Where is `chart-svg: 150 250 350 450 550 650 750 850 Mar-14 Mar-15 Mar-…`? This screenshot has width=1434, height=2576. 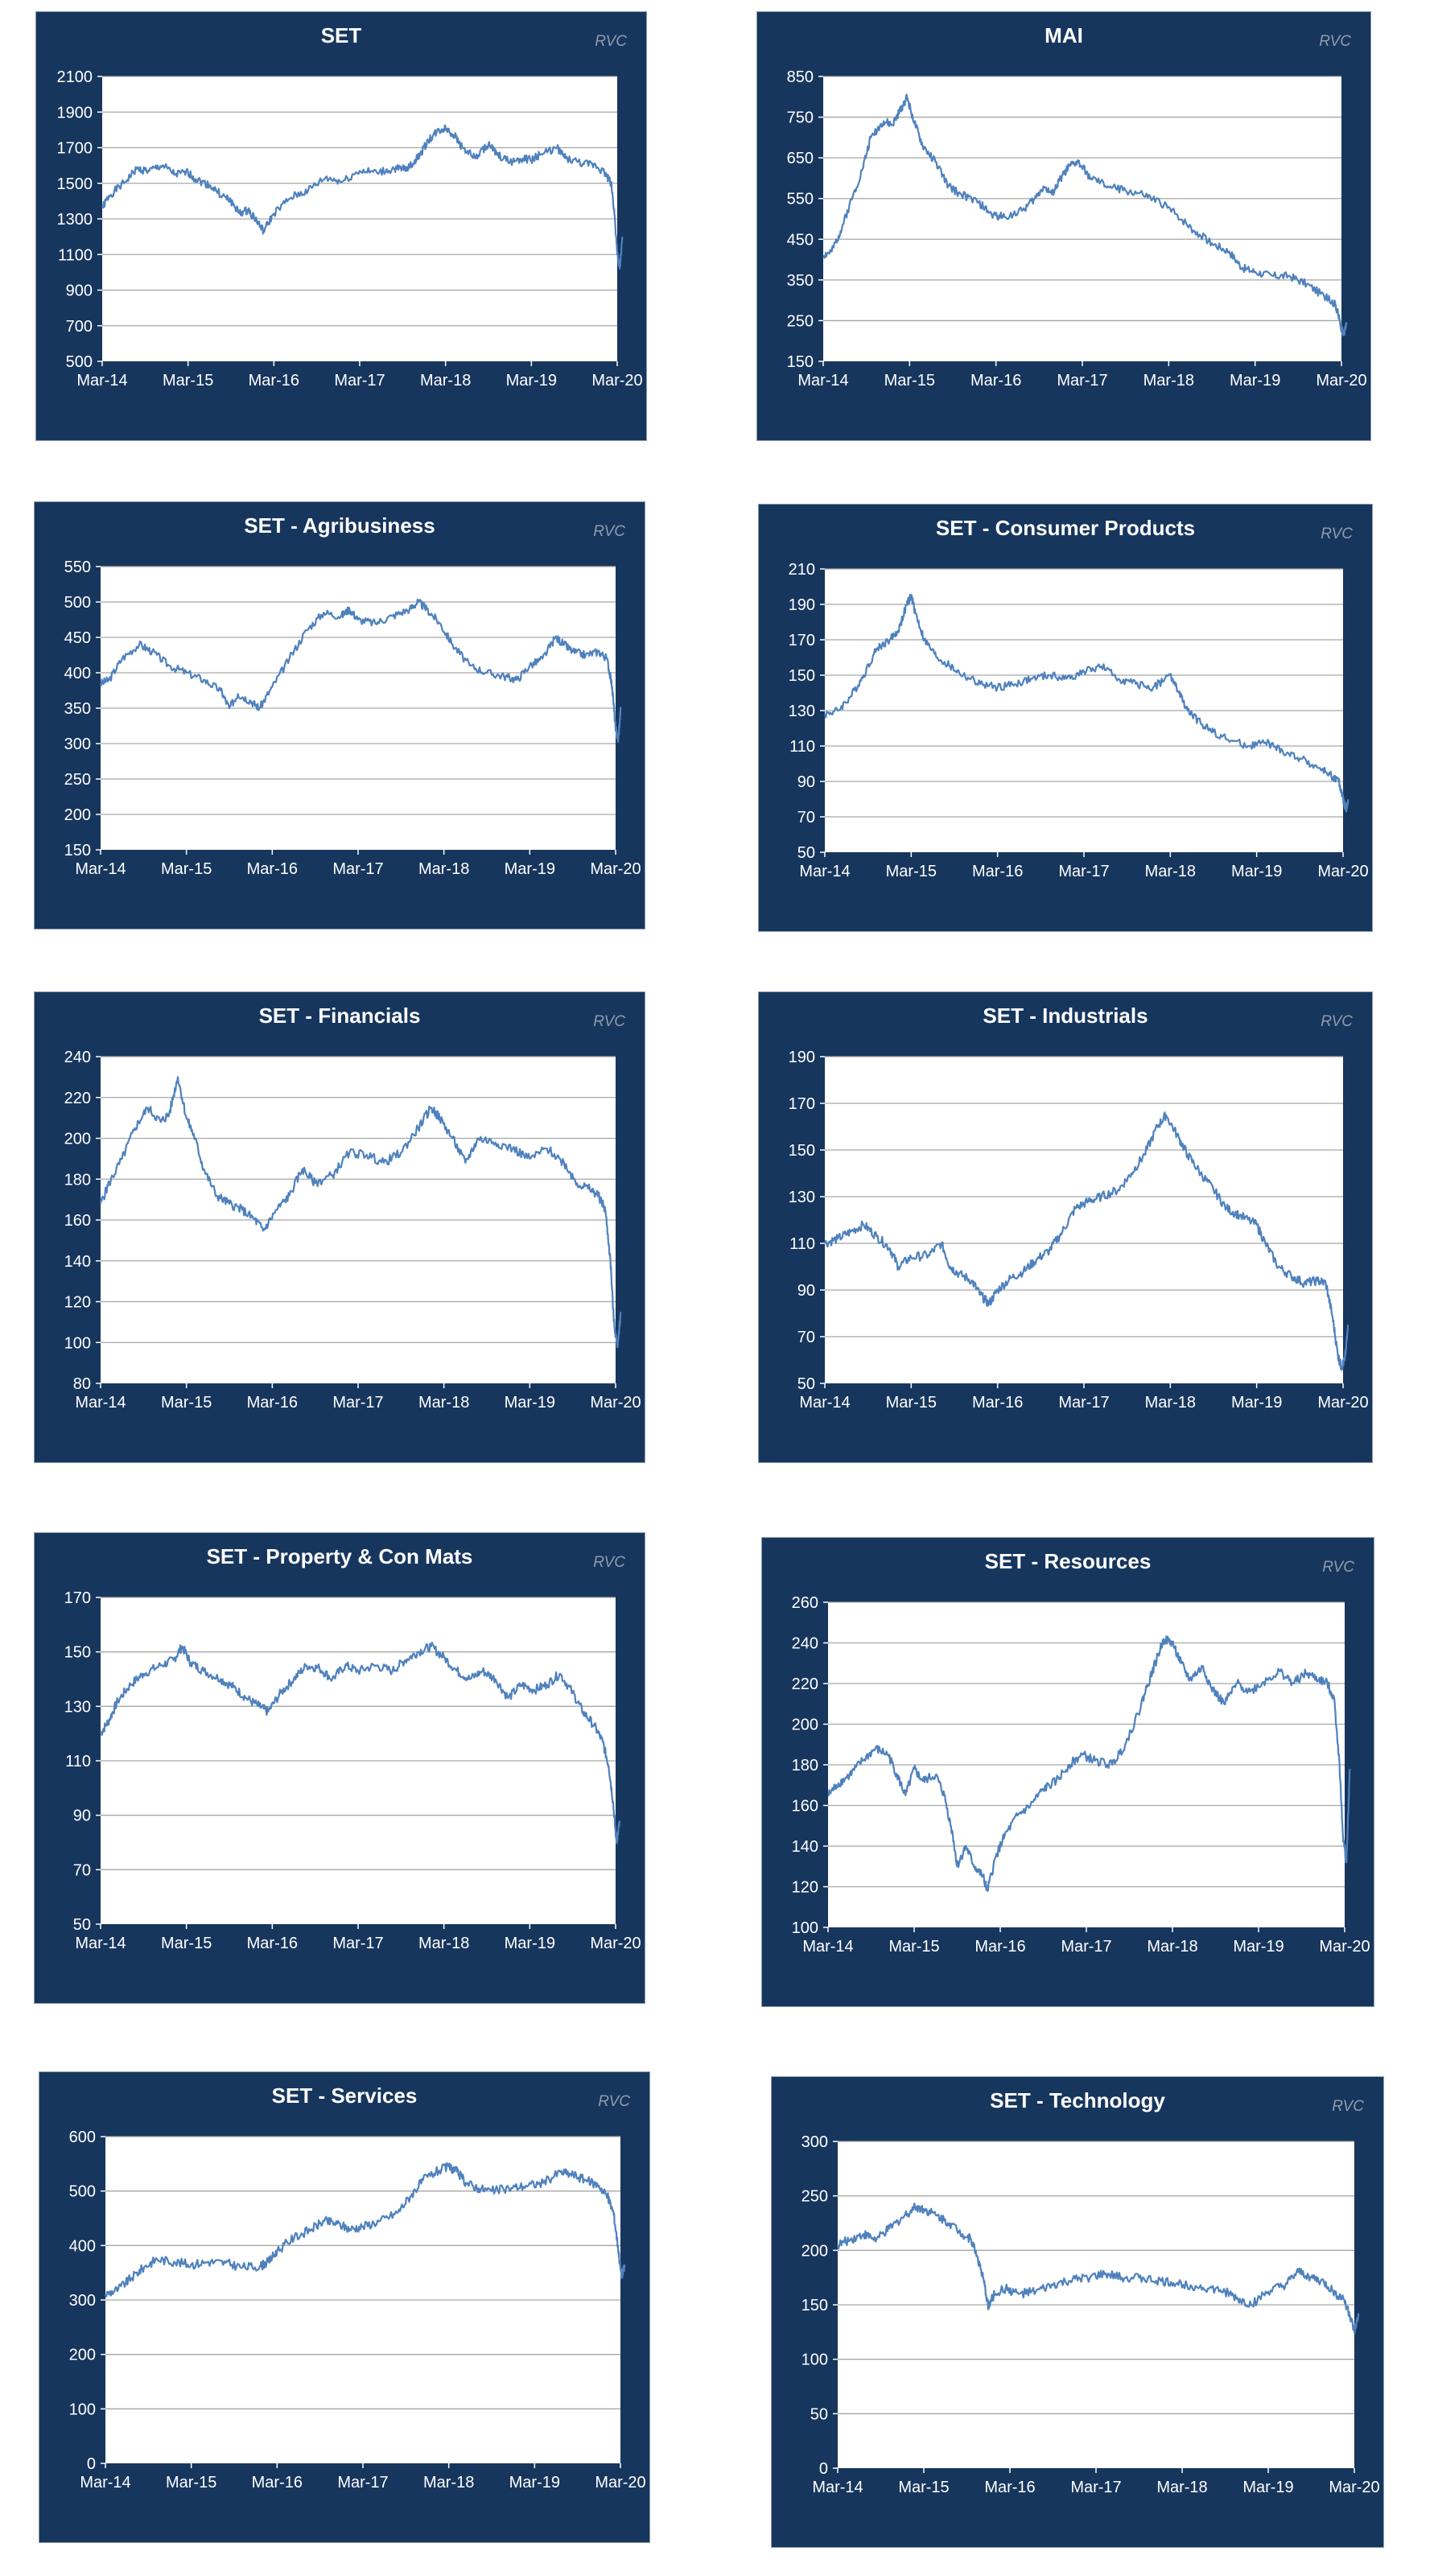
chart-svg: 150 250 350 450 550 650 750 850 Mar-14 Mar-15 Mar-… is located at coordinates (1077, 228).